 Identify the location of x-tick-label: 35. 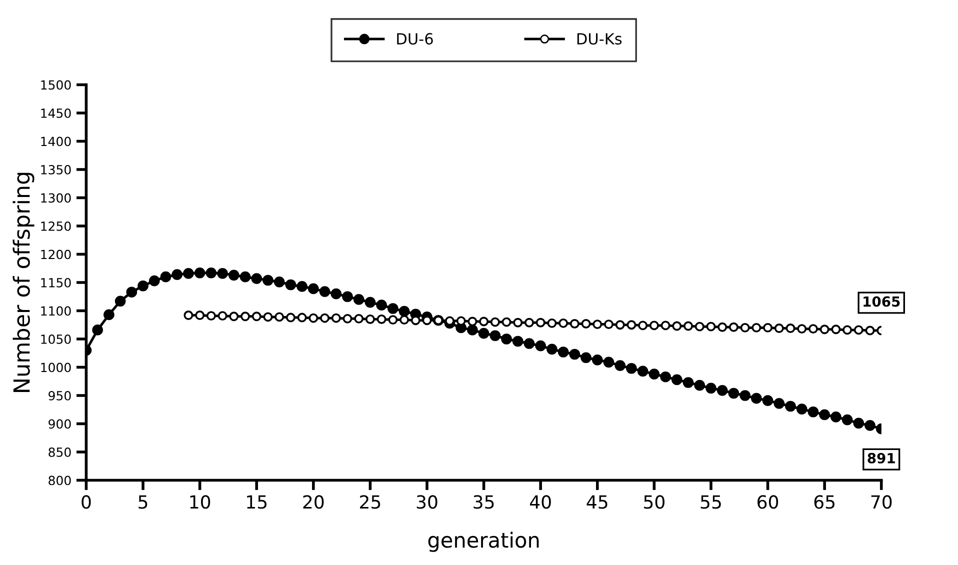
(484, 502).